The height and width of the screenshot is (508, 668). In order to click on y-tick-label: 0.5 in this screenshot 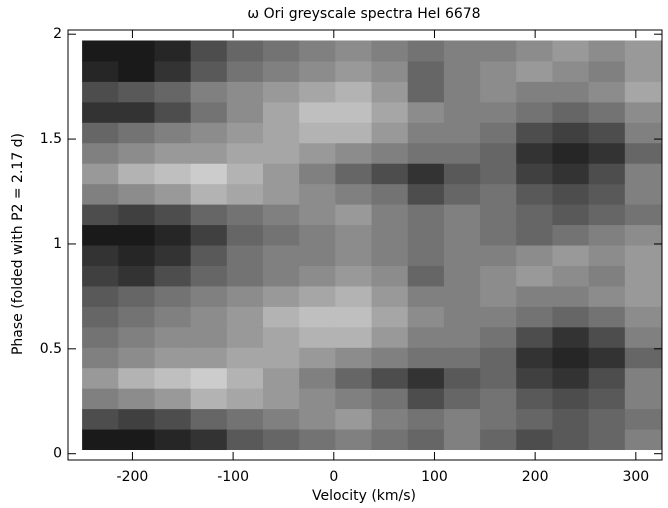, I will do `click(51, 349)`.